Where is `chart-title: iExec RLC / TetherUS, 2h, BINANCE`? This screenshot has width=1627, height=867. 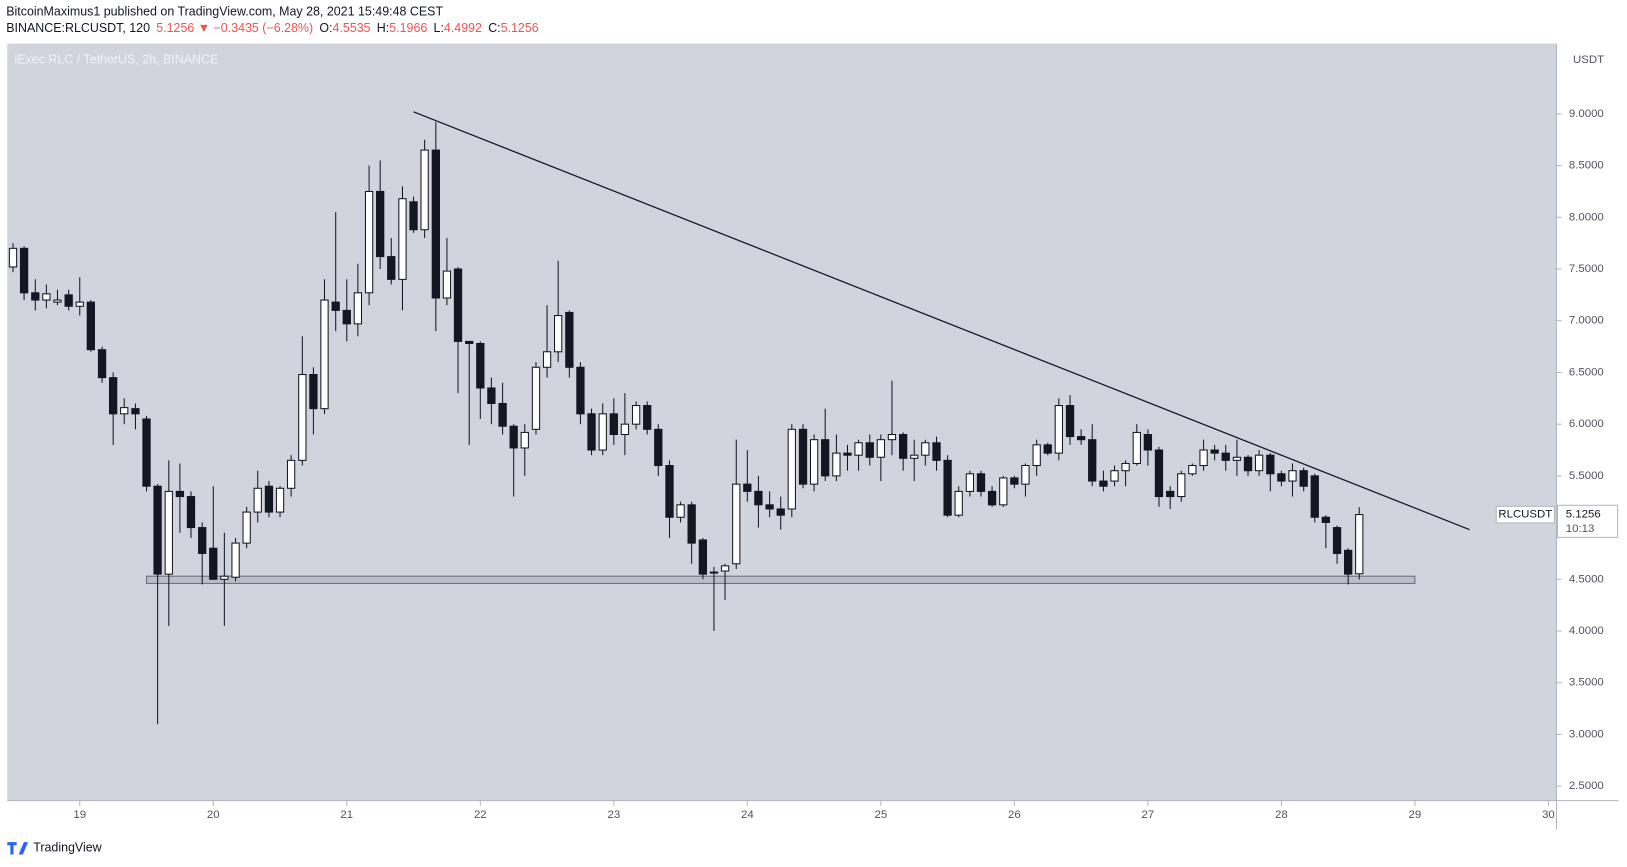
chart-title: iExec RLC / TetherUS, 2h, BINANCE is located at coordinates (117, 59).